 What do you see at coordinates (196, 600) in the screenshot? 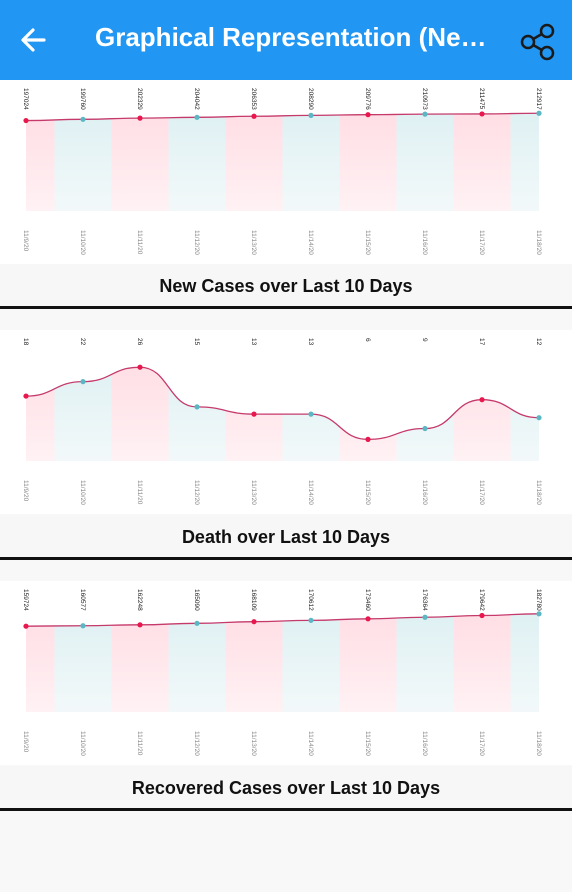
I see `value-label: 165090` at bounding box center [196, 600].